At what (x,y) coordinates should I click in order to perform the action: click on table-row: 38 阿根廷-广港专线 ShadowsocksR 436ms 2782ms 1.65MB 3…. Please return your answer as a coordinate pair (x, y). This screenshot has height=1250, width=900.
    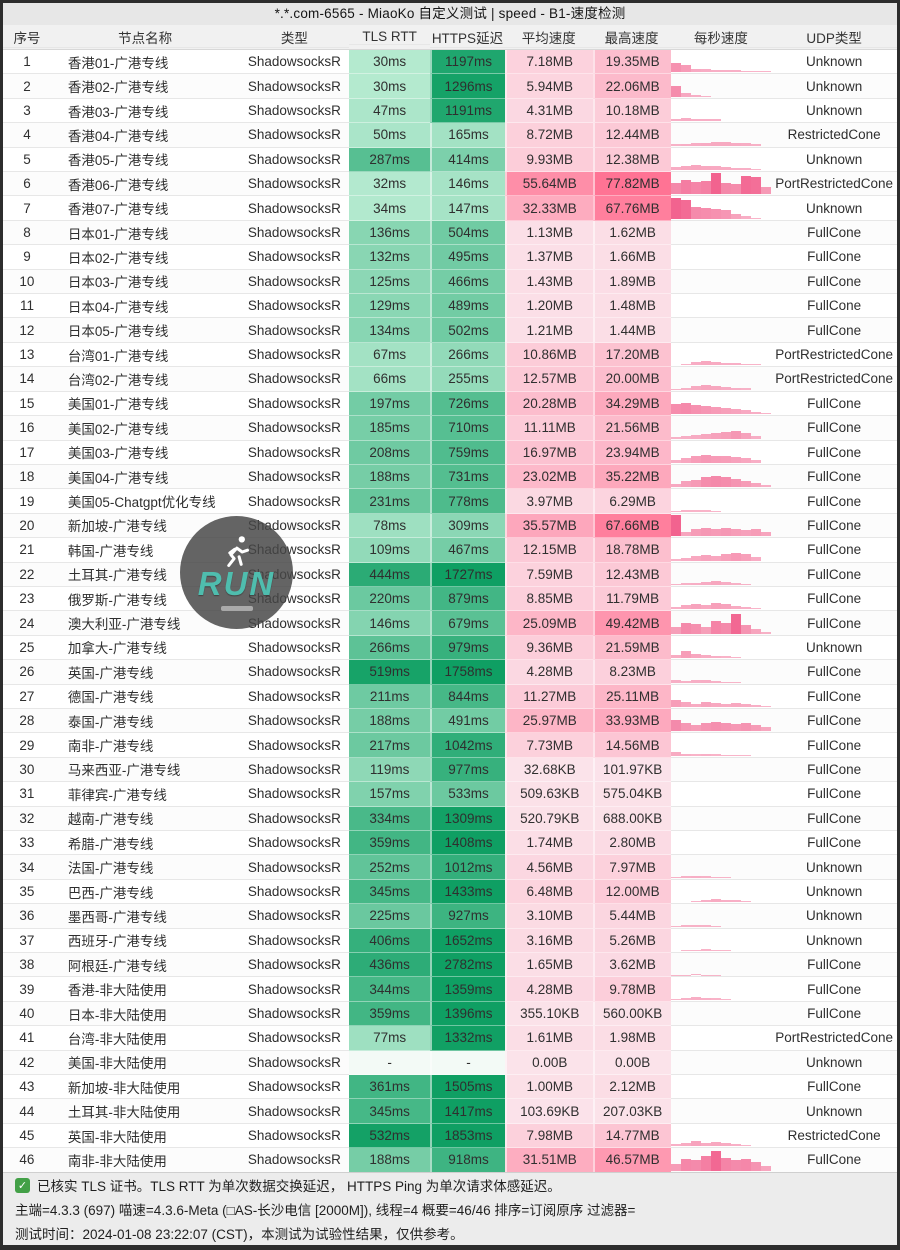
    Looking at the image, I should click on (450, 965).